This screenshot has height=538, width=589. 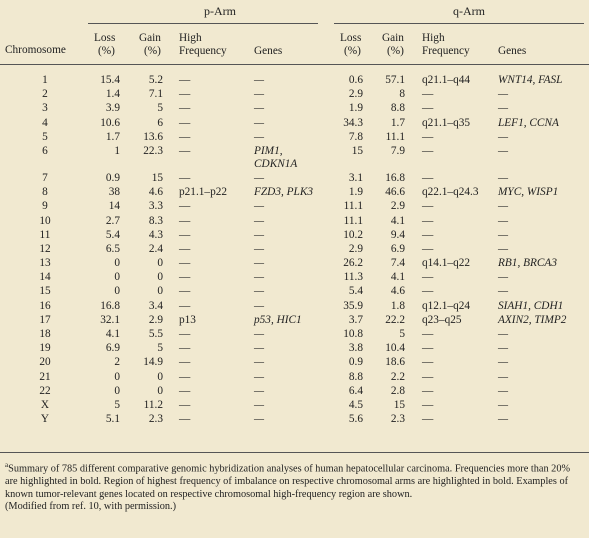 I want to click on cell-q-gain: 11.1, so click(x=395, y=136).